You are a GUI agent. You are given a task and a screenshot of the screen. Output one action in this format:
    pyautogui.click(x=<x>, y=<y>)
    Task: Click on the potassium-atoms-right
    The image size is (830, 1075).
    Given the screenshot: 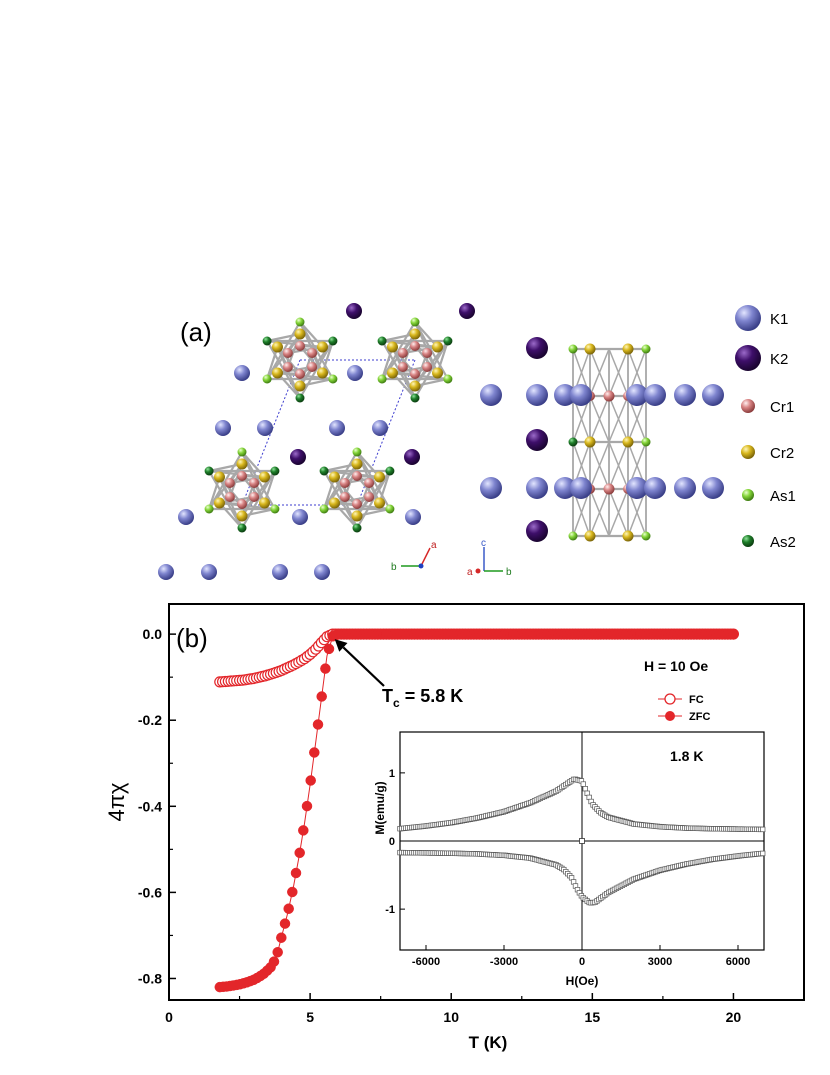 What is the action you would take?
    pyautogui.click(x=602, y=439)
    